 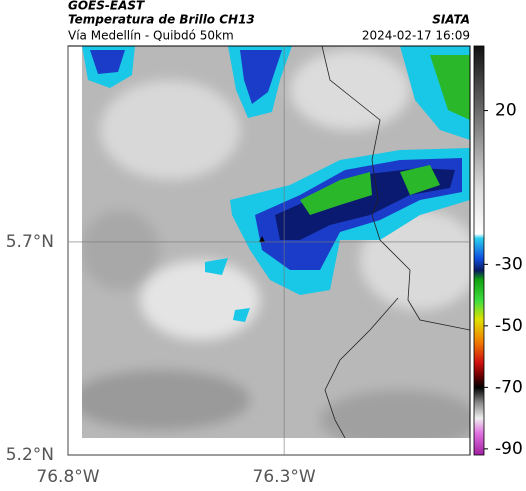 What do you see at coordinates (479, 250) in the screenshot?
I see `colorbar-scale` at bounding box center [479, 250].